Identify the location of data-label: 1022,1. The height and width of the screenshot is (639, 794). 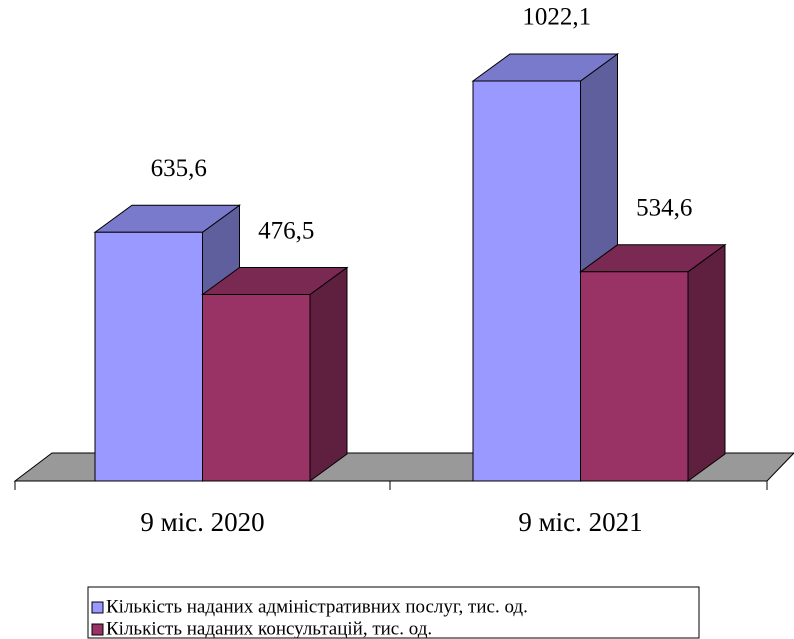
(556, 17).